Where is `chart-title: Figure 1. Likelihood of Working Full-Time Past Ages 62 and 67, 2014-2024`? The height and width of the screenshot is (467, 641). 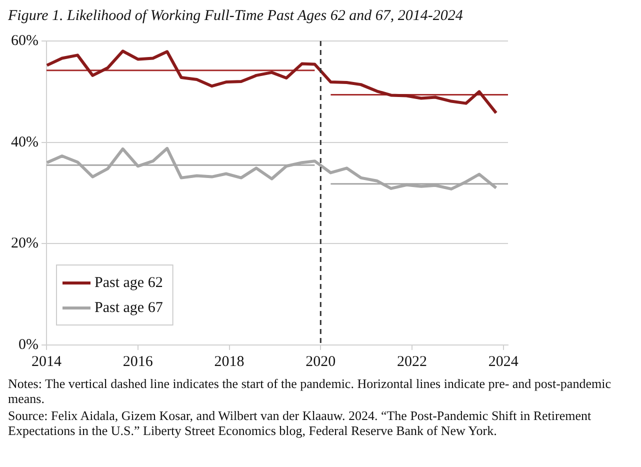 chart-title: Figure 1. Likelihood of Working Full-Time Past Ages 62 and 67, 2014-2024 is located at coordinates (236, 16).